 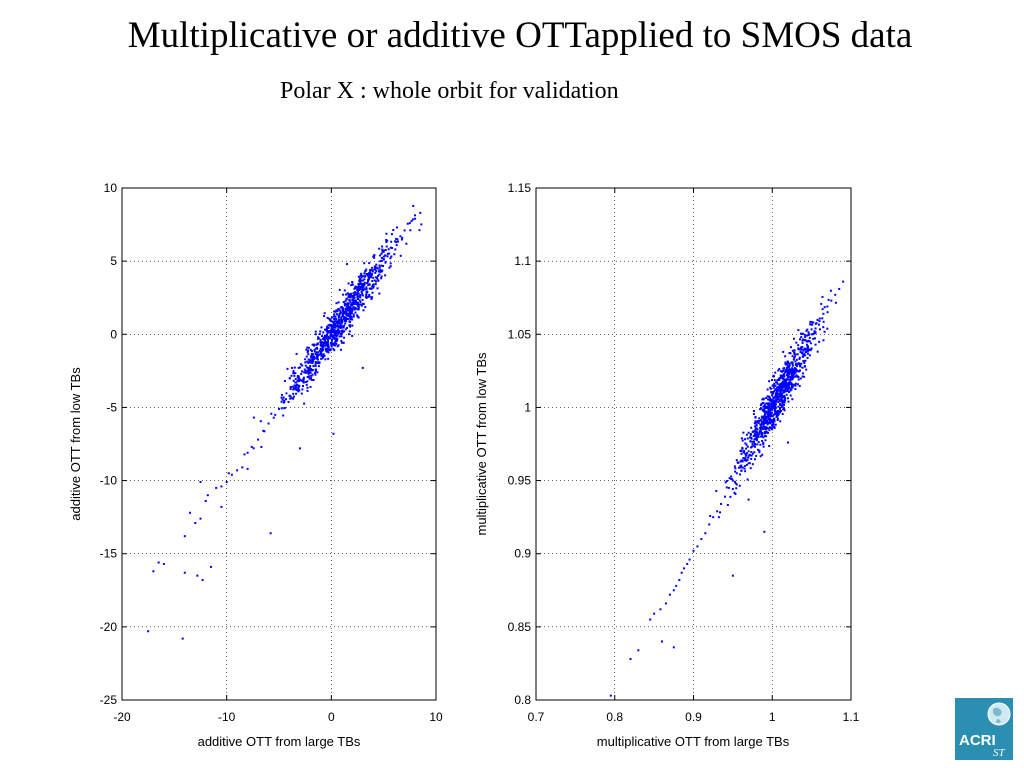 What do you see at coordinates (109, 700) in the screenshot?
I see `y-tick-label: -25` at bounding box center [109, 700].